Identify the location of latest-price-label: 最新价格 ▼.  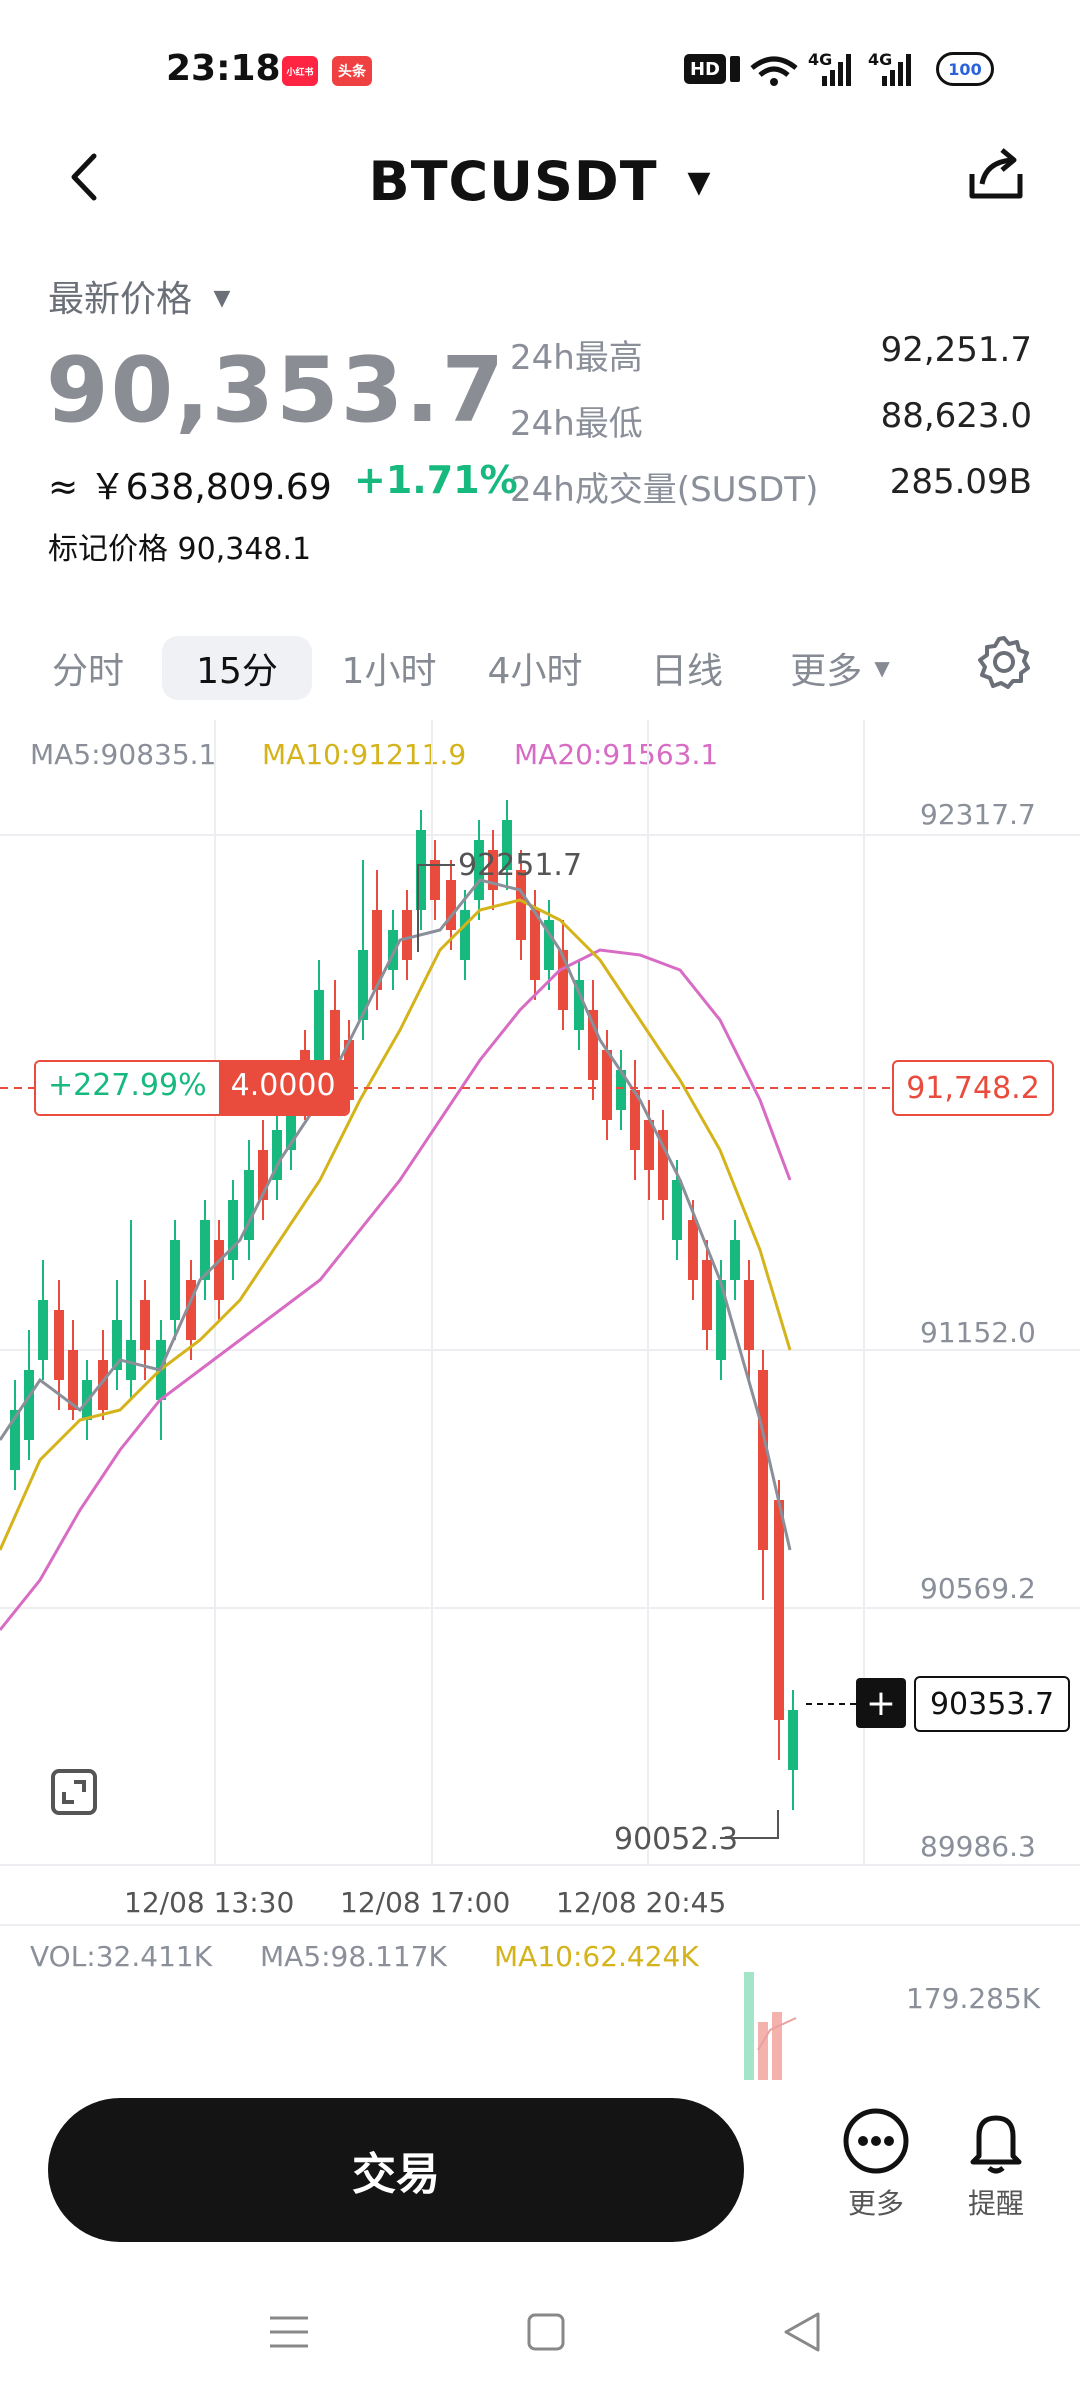
(139, 299).